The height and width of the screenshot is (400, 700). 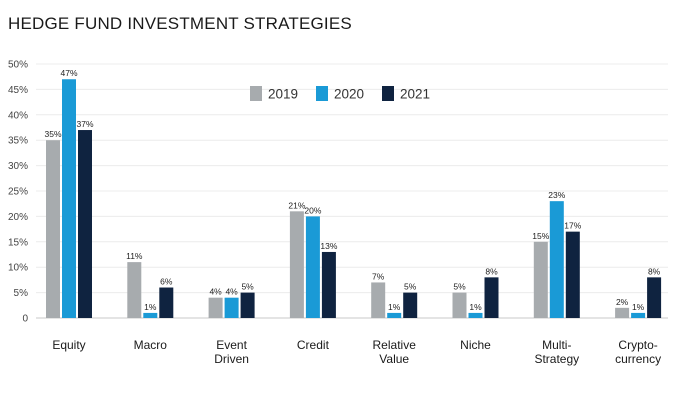 What do you see at coordinates (25, 319) in the screenshot?
I see `y-tick-label: 0` at bounding box center [25, 319].